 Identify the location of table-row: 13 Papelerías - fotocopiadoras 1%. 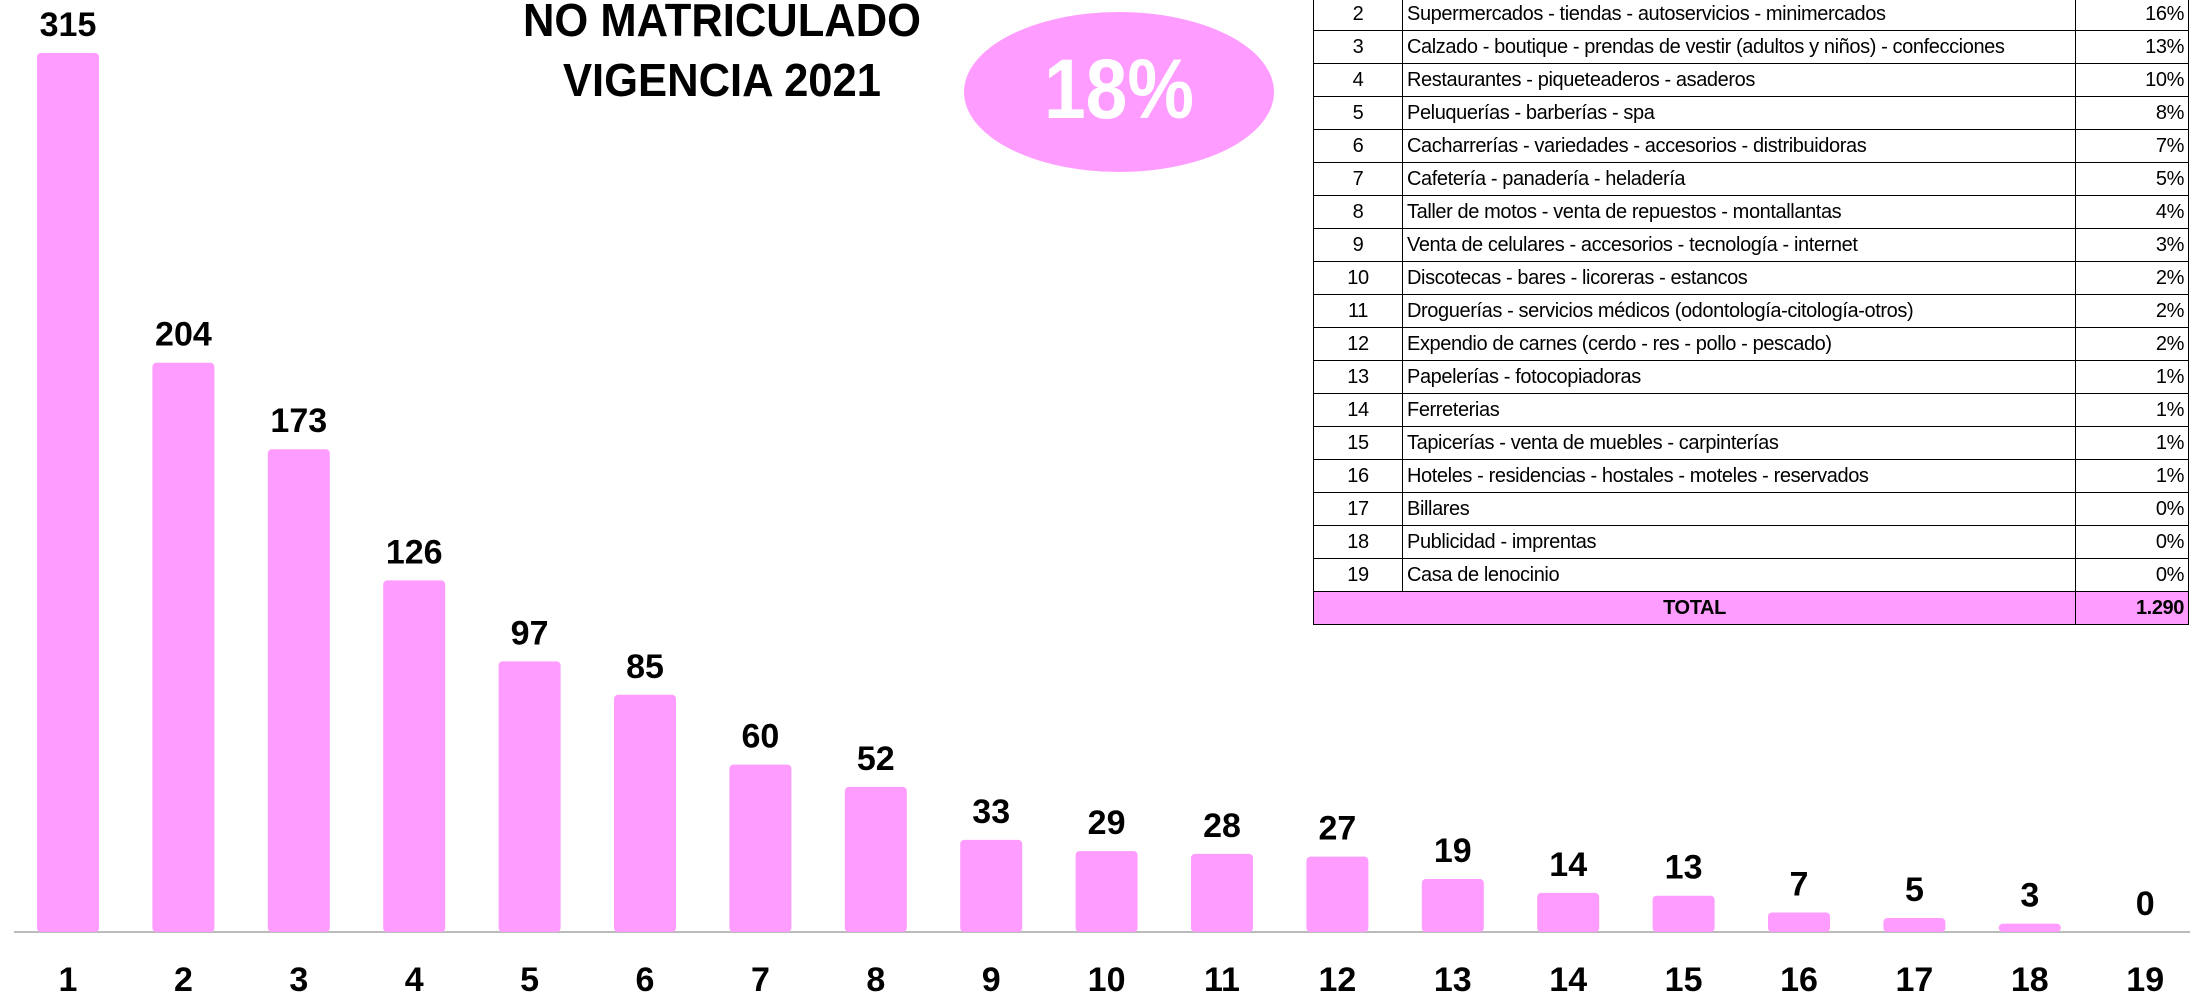
(1751, 377).